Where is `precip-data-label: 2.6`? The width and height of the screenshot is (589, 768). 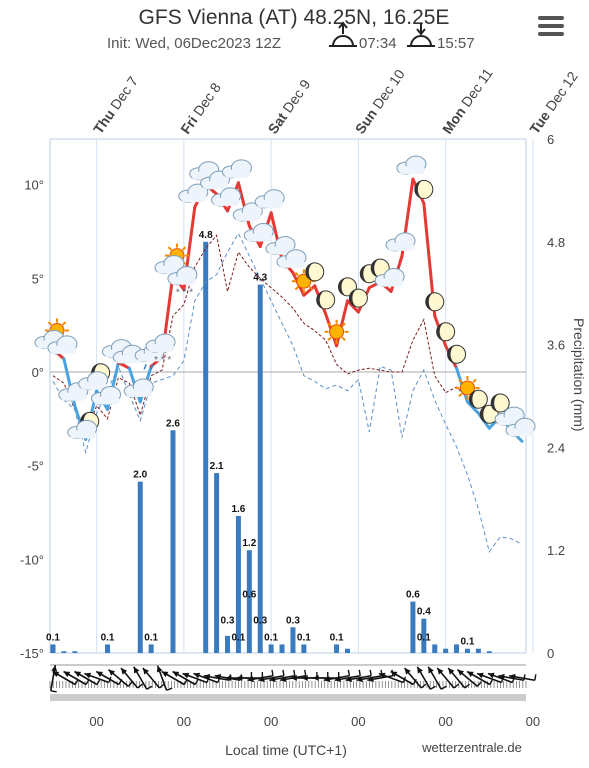 precip-data-label: 2.6 is located at coordinates (173, 423).